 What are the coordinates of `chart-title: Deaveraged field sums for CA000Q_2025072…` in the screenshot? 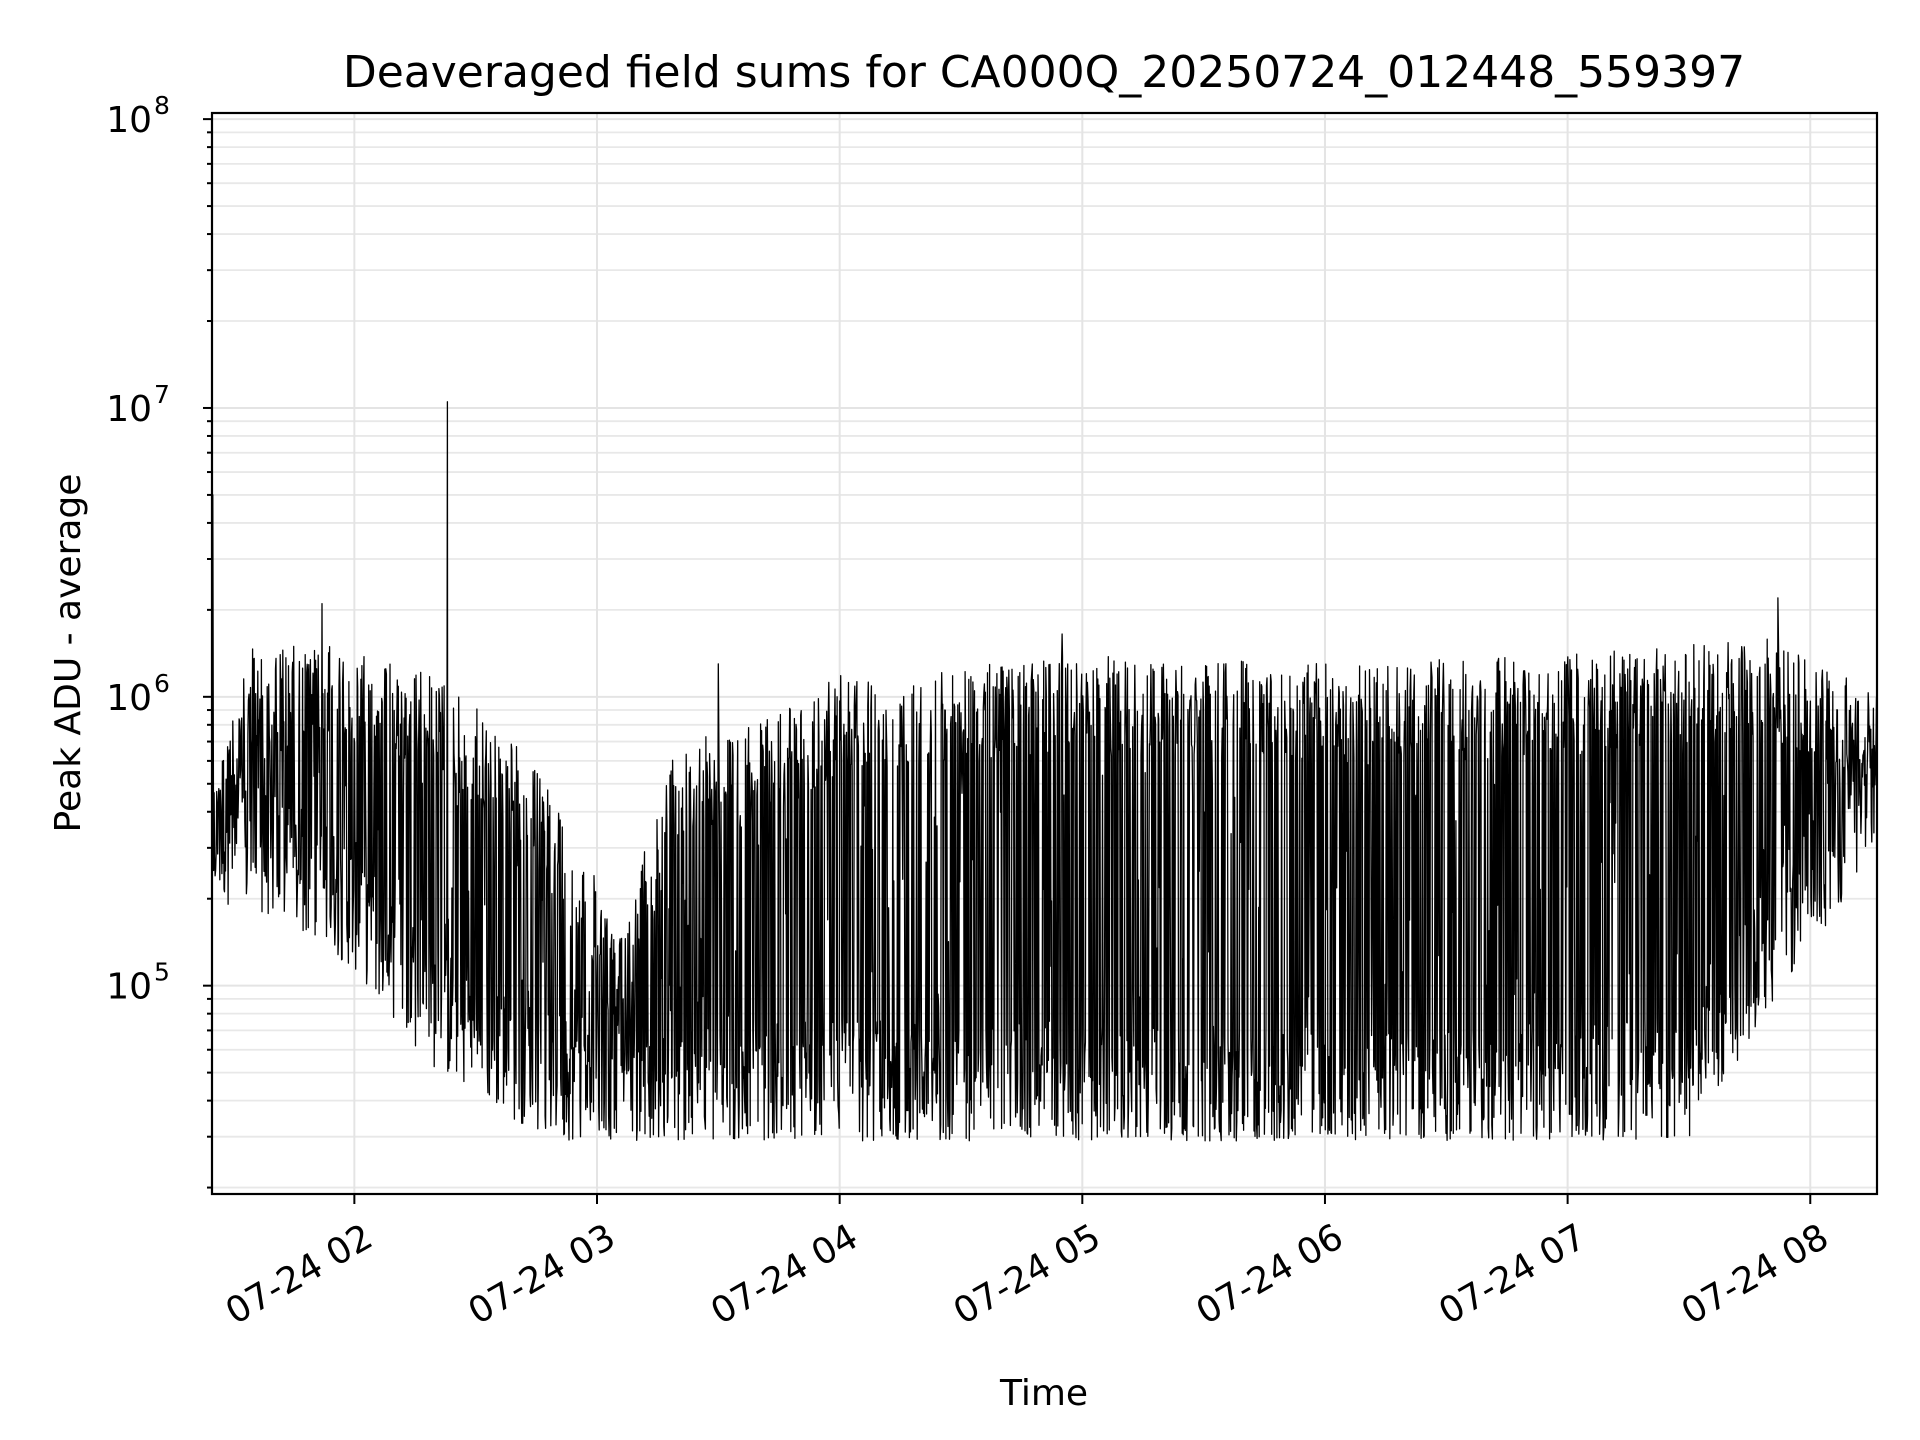 It's located at (1044, 72).